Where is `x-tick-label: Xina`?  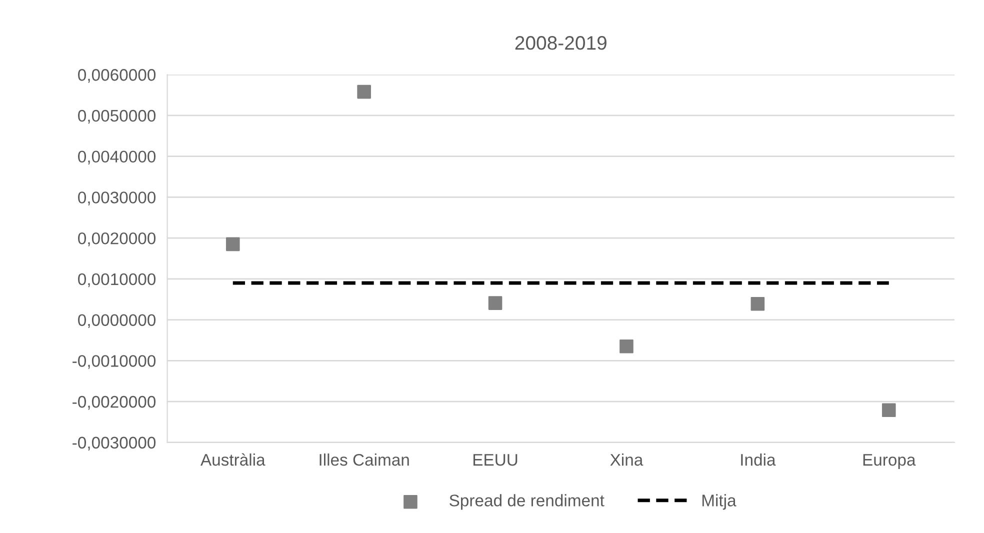
x-tick-label: Xina is located at coordinates (627, 460).